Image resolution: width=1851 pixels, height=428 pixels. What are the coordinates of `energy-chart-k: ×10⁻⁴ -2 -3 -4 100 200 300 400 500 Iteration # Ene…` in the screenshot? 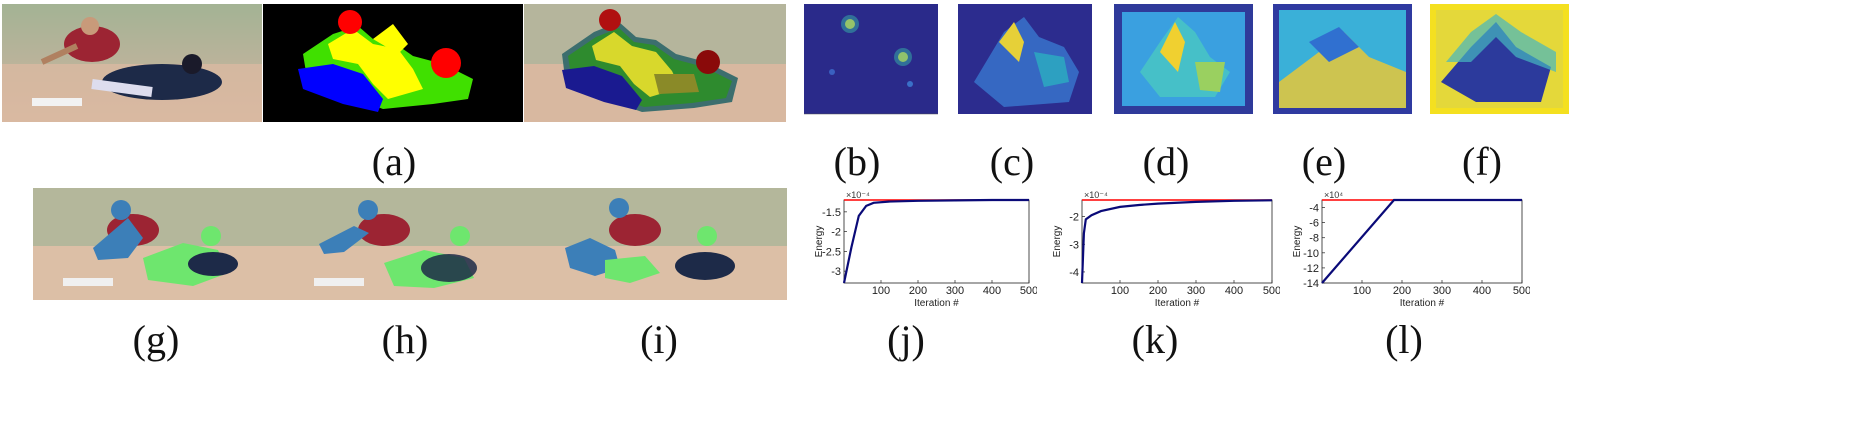 It's located at (1166, 249).